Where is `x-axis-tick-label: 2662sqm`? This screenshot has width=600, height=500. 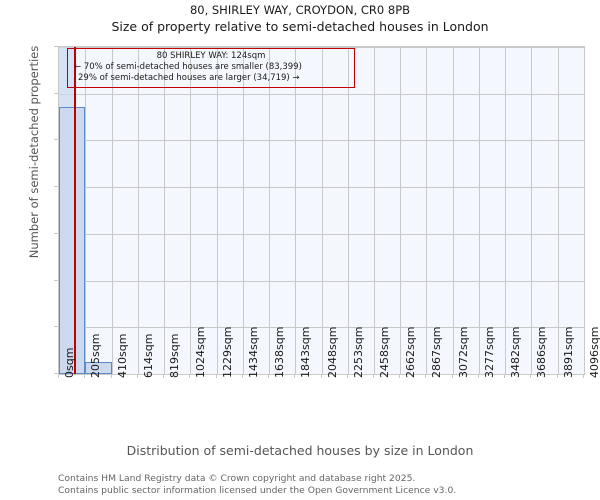 x-axis-tick-label: 2662sqm is located at coordinates (411, 352).